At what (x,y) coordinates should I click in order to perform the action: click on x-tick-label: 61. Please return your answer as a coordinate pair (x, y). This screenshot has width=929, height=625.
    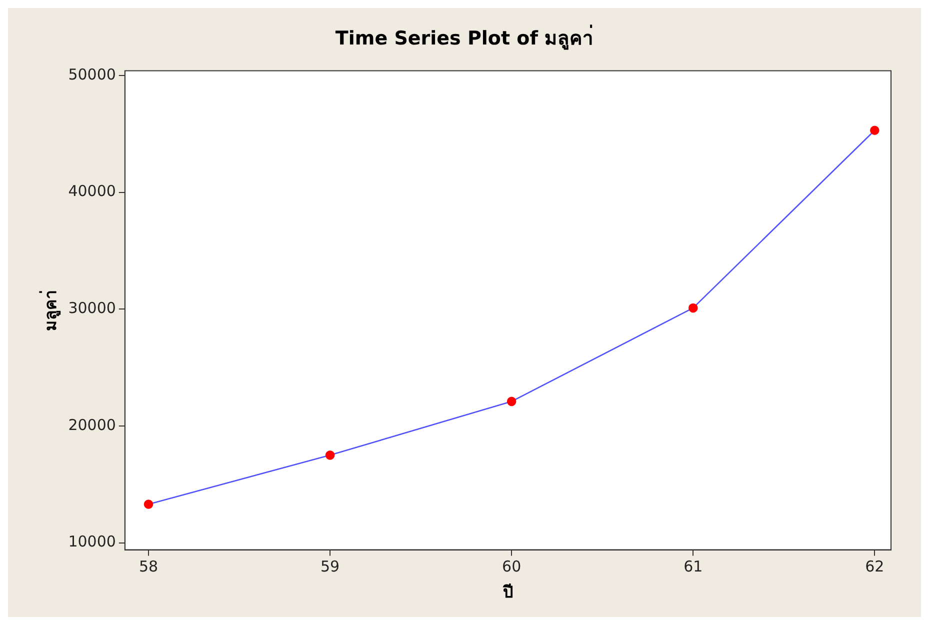
    Looking at the image, I should click on (693, 567).